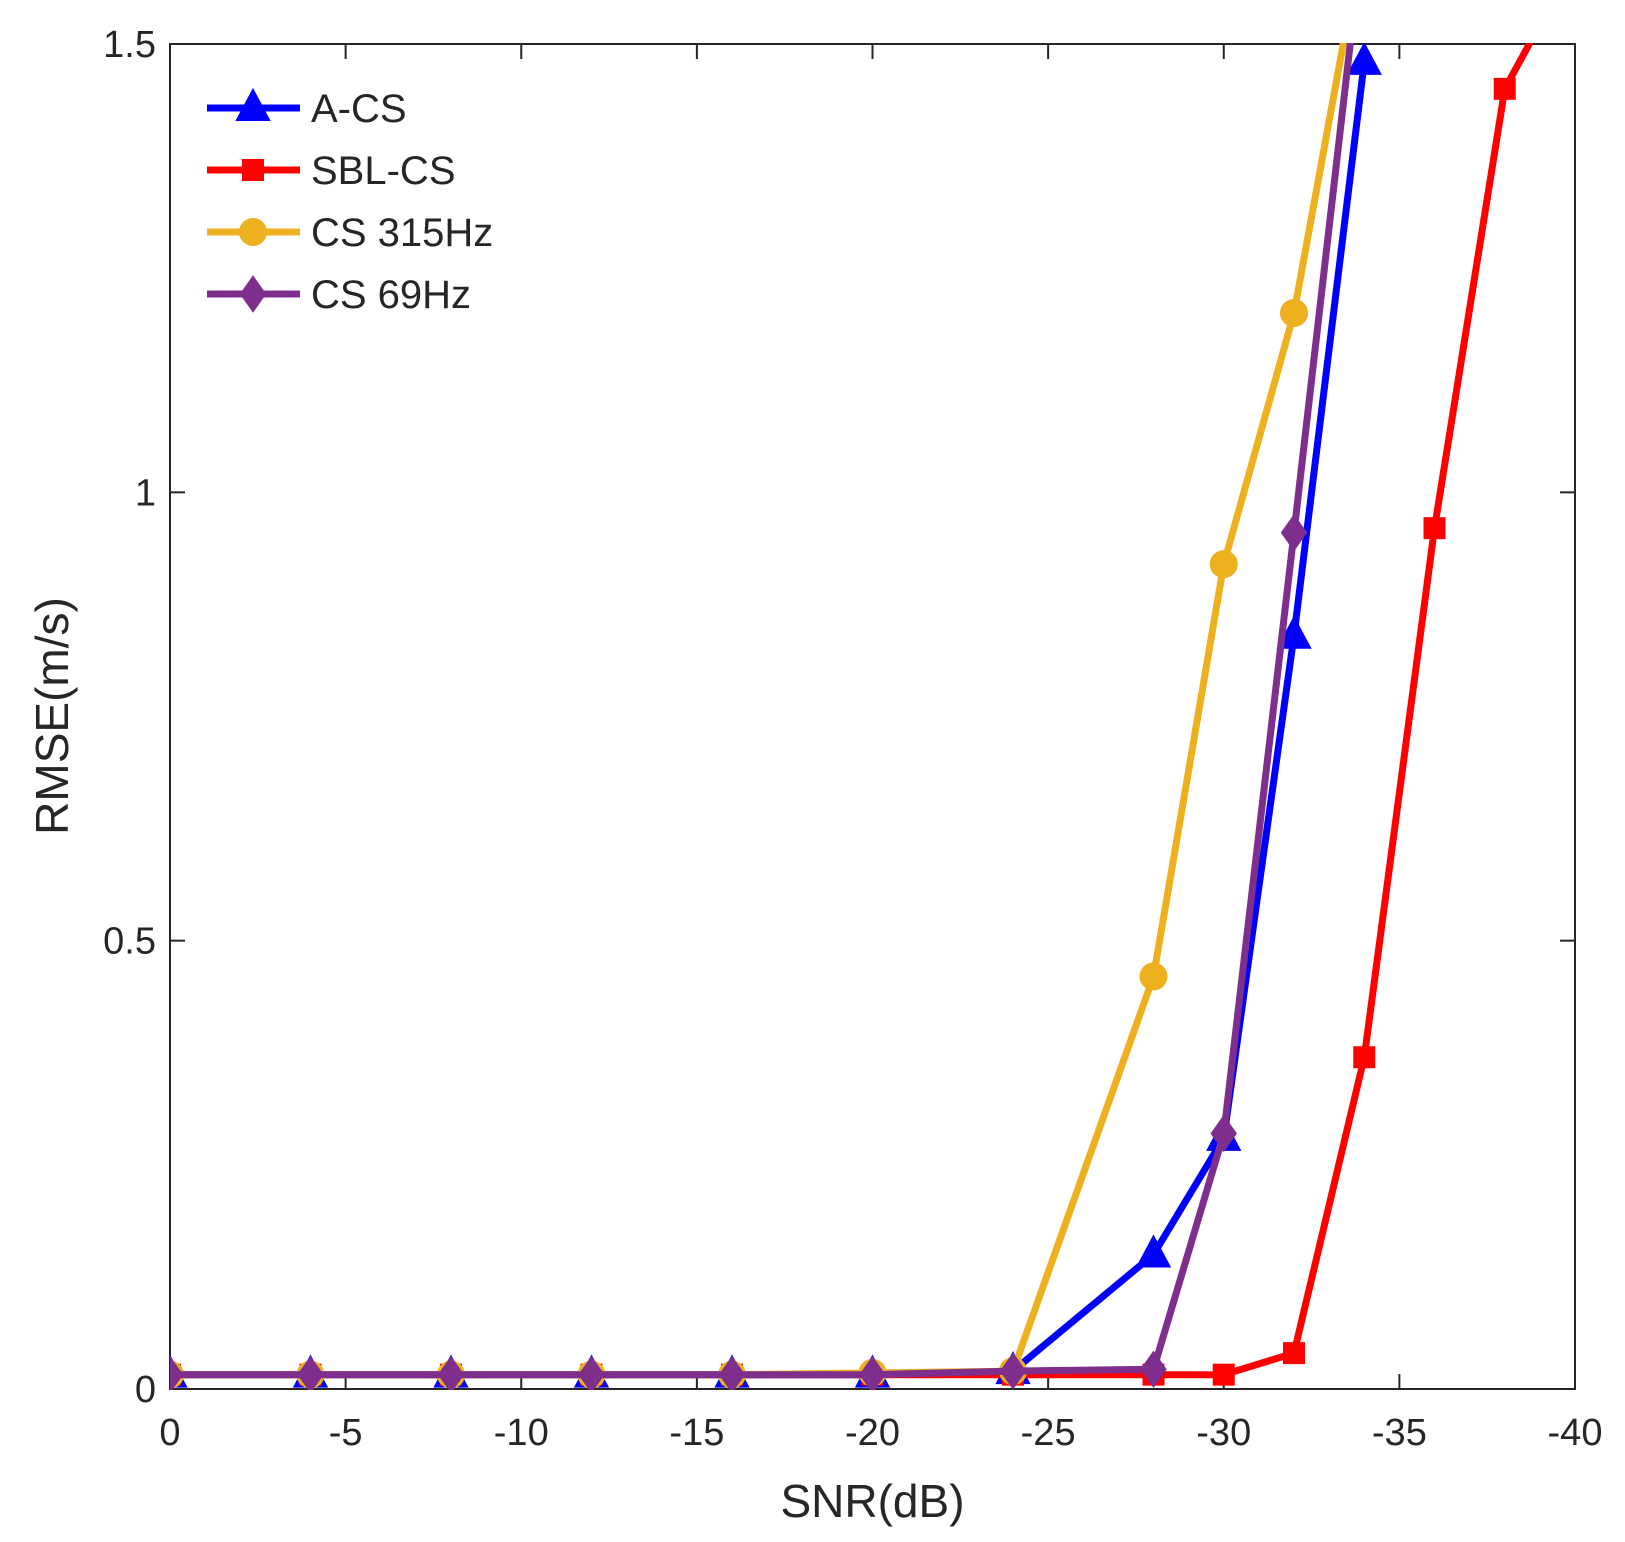  What do you see at coordinates (145, 493) in the screenshot?
I see `y-tick-label: 1` at bounding box center [145, 493].